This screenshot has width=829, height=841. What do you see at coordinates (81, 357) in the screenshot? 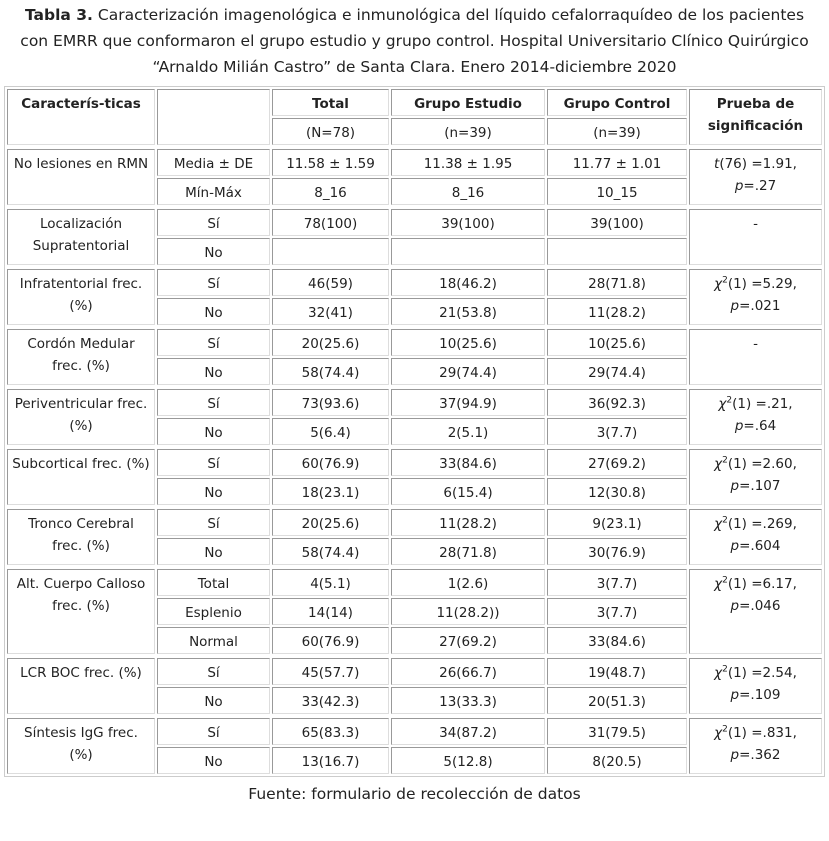
I see `row-label: Cordón Medular frec. (%)` at bounding box center [81, 357].